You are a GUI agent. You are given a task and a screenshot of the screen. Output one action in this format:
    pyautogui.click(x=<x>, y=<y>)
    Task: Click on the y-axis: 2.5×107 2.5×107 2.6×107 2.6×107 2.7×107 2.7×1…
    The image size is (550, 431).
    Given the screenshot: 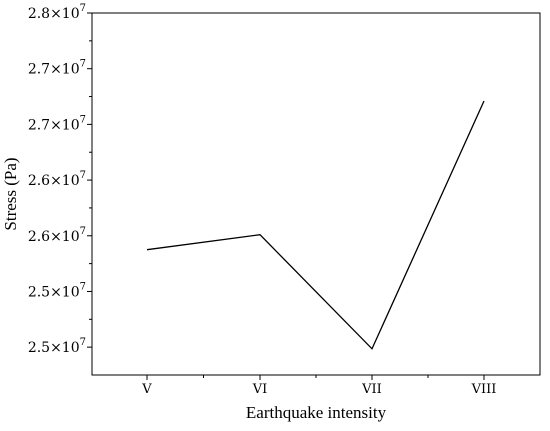 What is the action you would take?
    pyautogui.click(x=60, y=179)
    